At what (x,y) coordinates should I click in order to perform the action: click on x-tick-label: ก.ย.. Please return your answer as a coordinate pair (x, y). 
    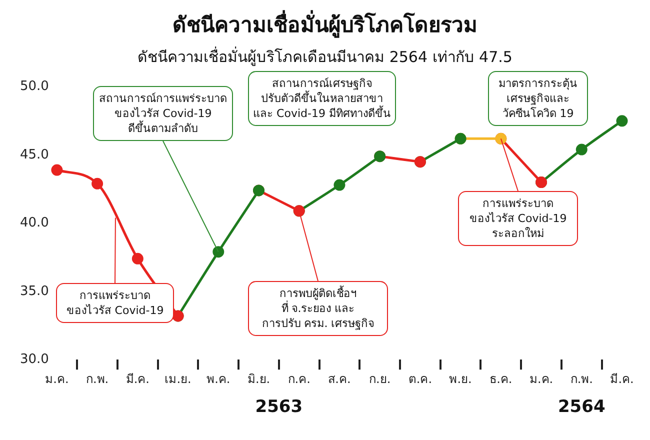
    Looking at the image, I should click on (380, 379).